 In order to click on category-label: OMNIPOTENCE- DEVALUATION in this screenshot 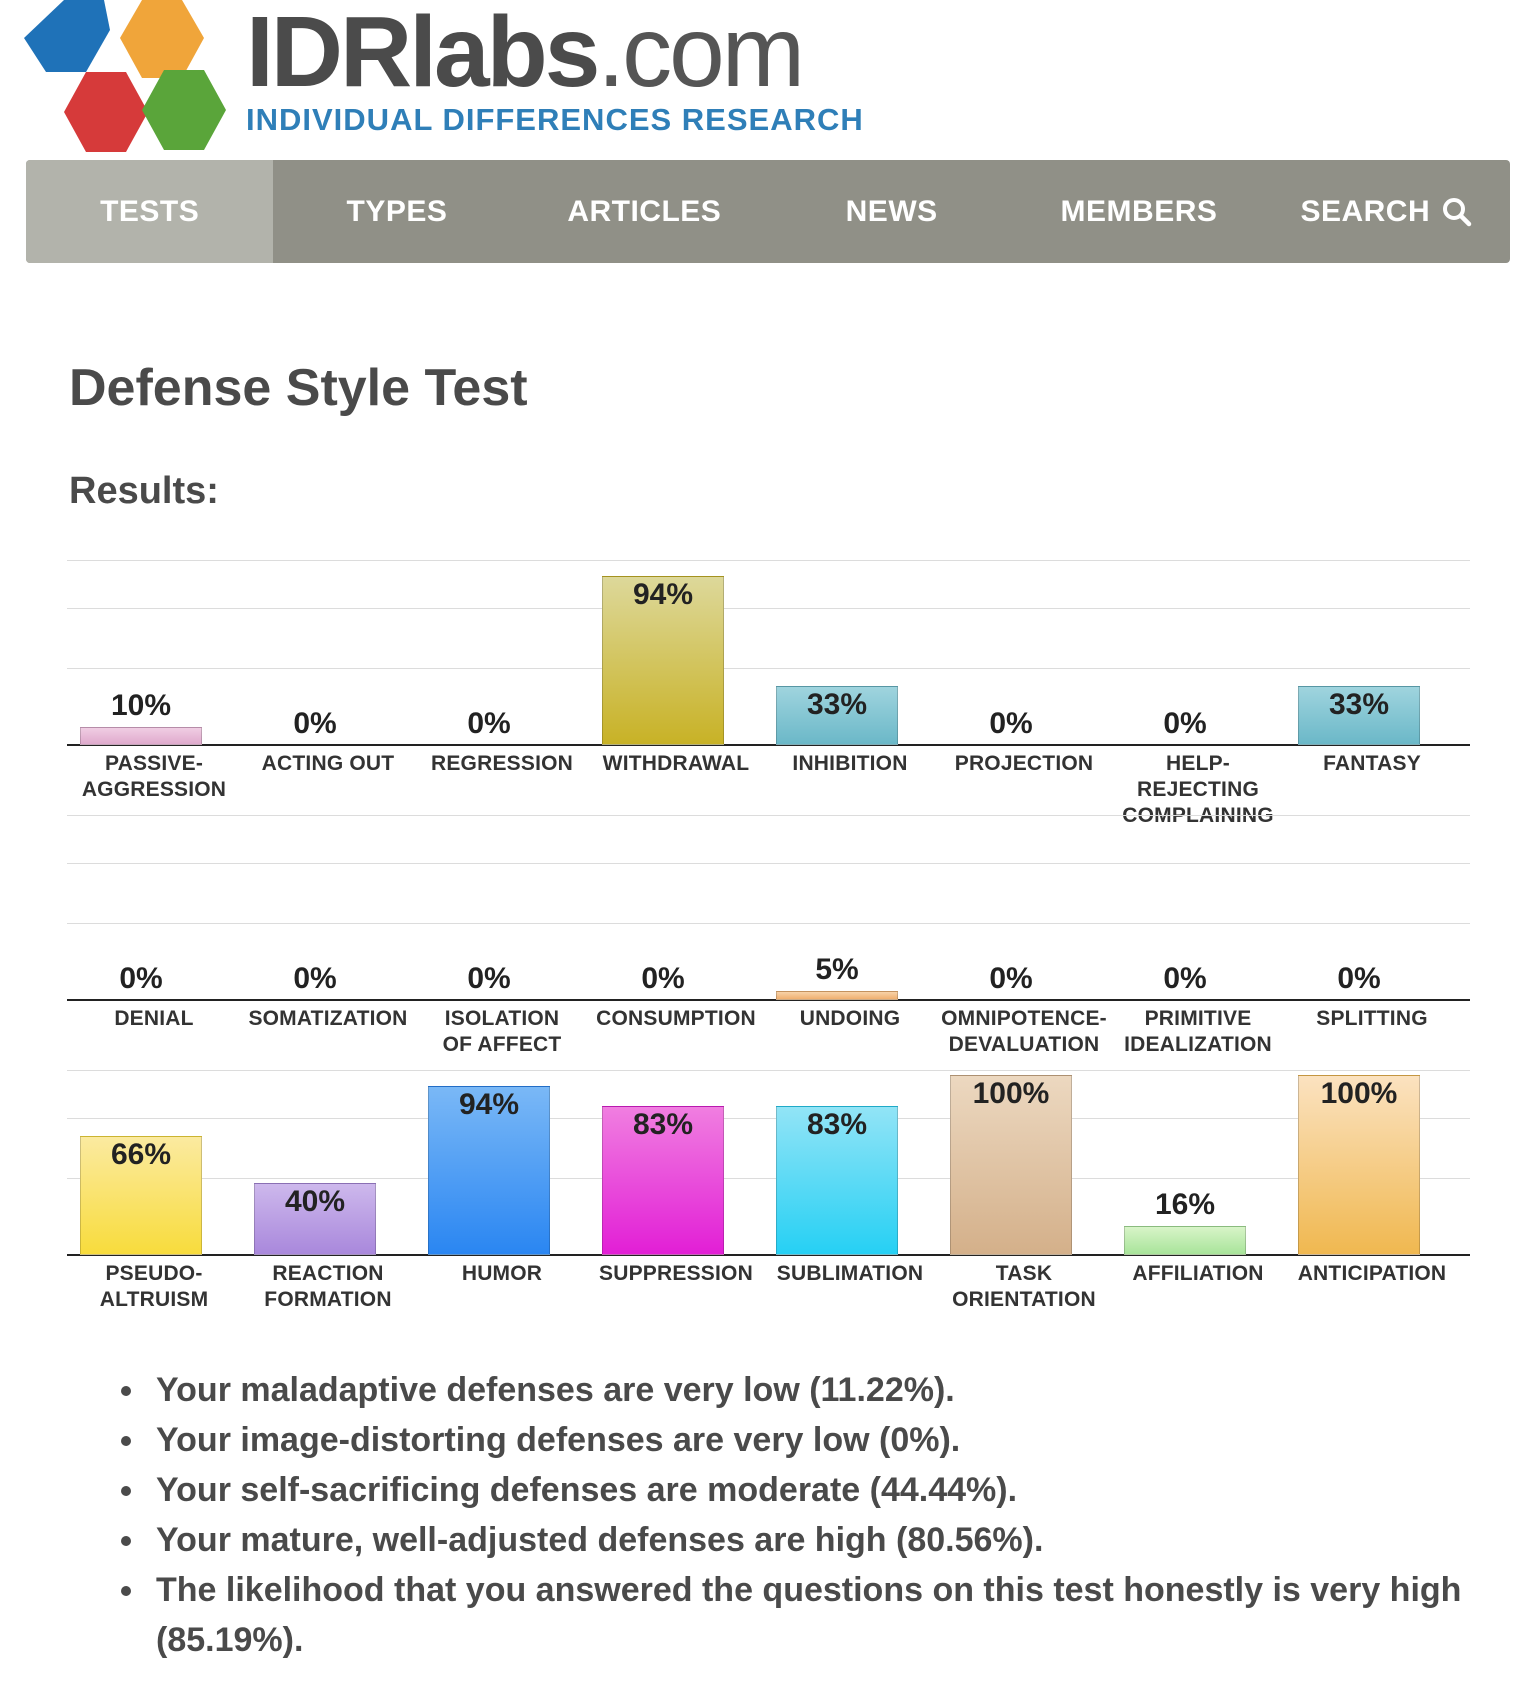, I will do `click(1024, 1031)`.